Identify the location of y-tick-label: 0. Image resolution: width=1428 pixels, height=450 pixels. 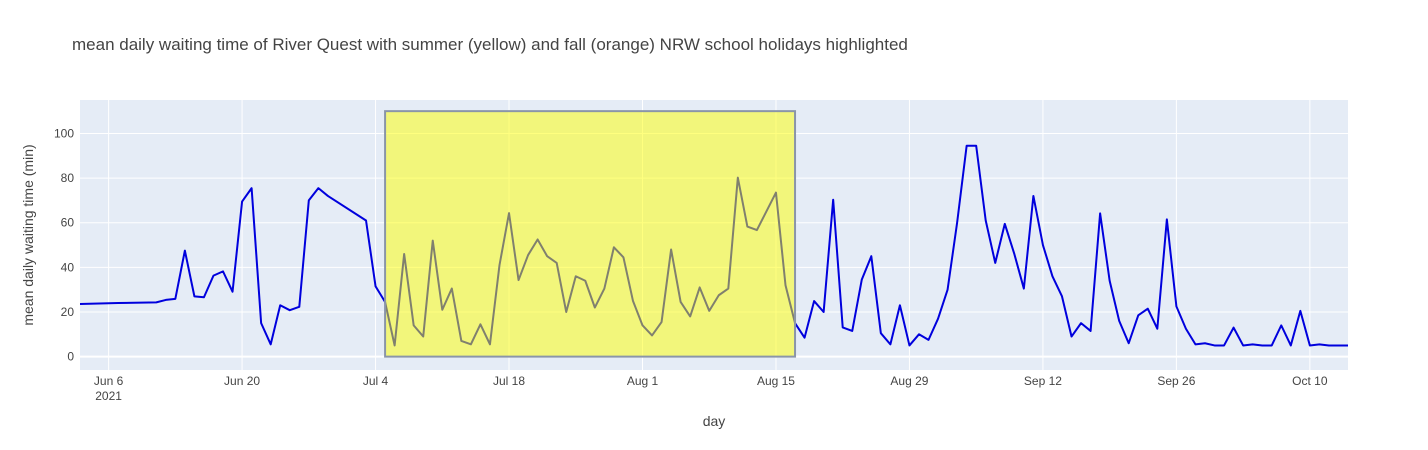
(70, 357).